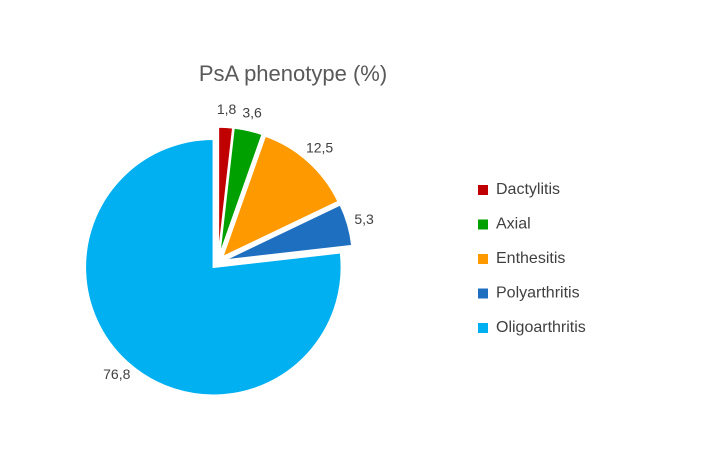  Describe the element at coordinates (293, 73) in the screenshot. I see `chart-title: PsA phenotype (%)` at that location.